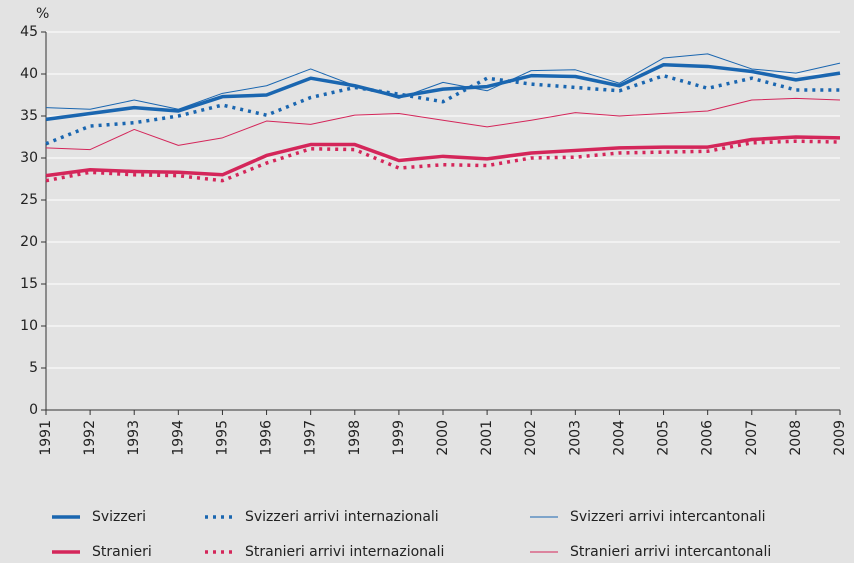  I want to click on legend-label: Svizzeri arrivi internazionali, so click(342, 517).